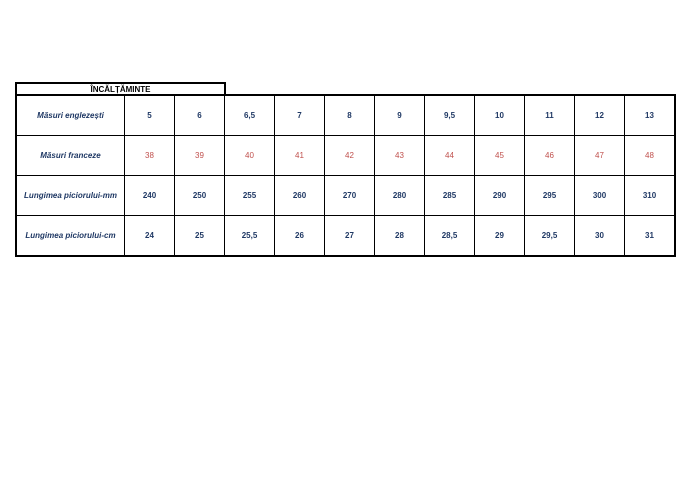 The width and height of the screenshot is (700, 494). What do you see at coordinates (299, 236) in the screenshot?
I see `table-cell: 26` at bounding box center [299, 236].